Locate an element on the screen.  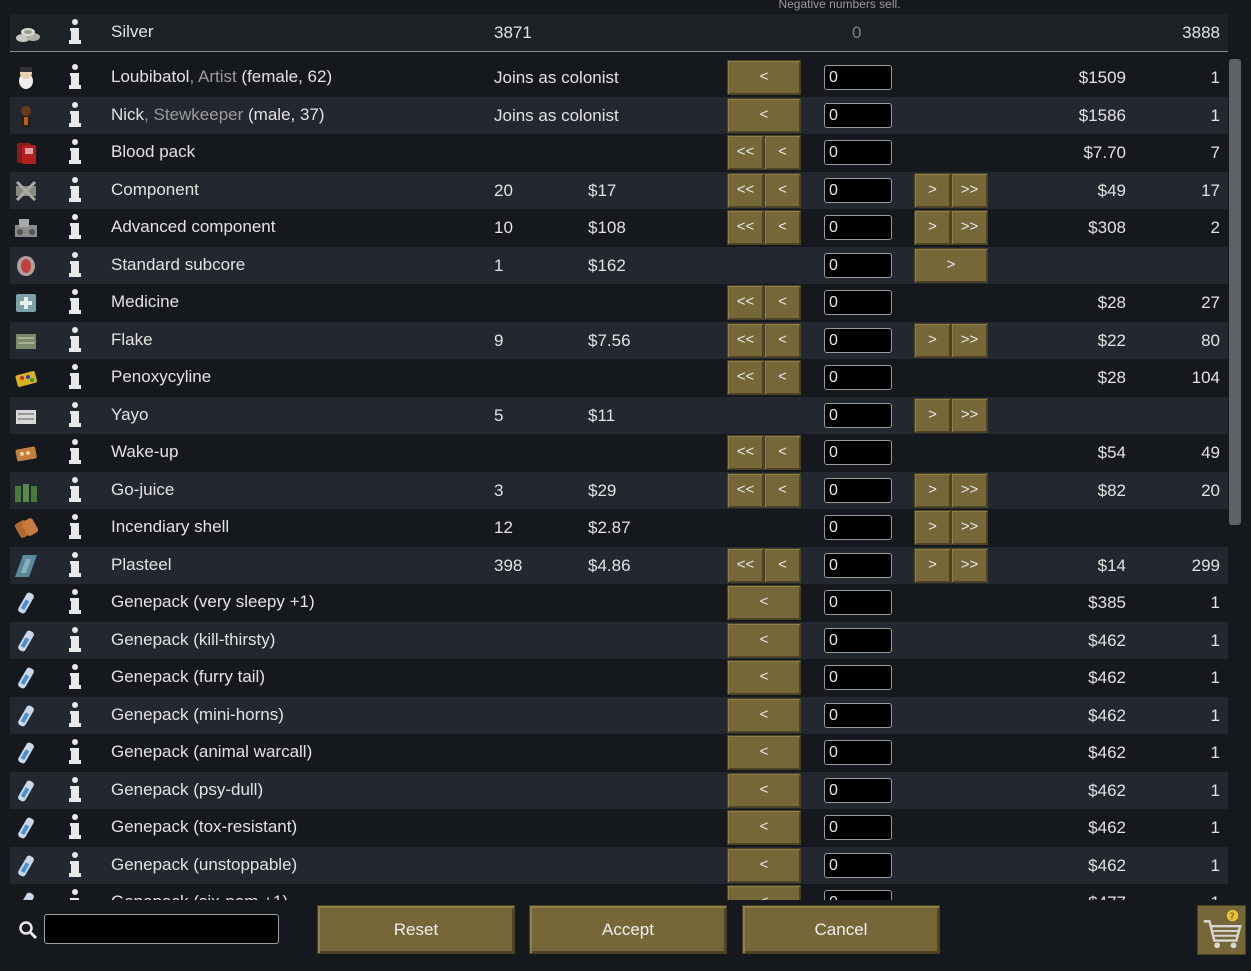
cancel-button: Cancel is located at coordinates (841, 929).